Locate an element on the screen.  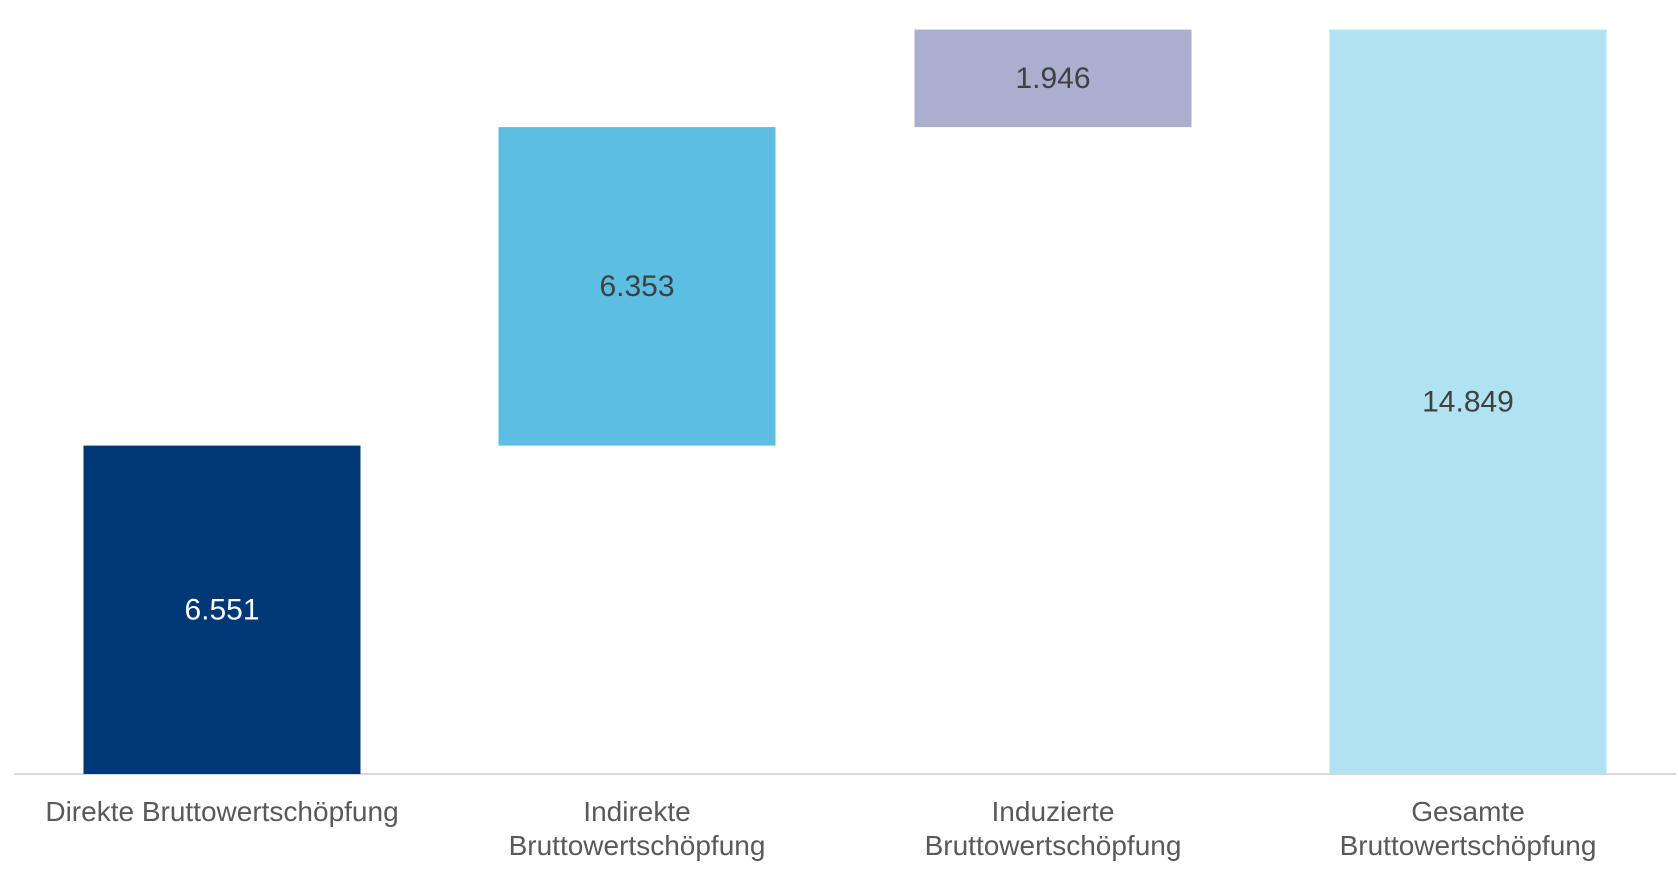
value-label-1: 6.551 is located at coordinates (221, 609).